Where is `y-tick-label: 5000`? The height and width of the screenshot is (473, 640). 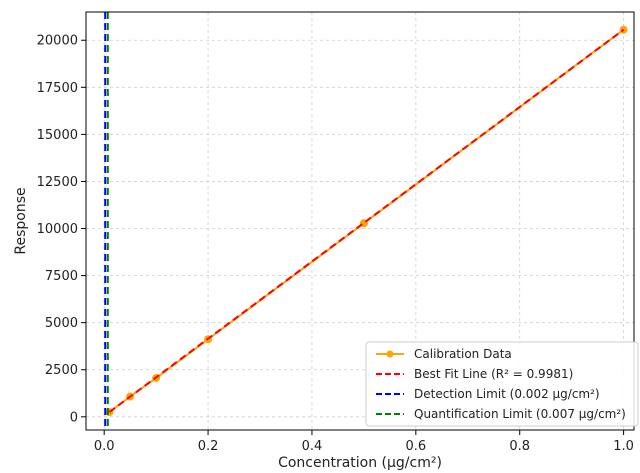
y-tick-label: 5000 is located at coordinates (61, 323).